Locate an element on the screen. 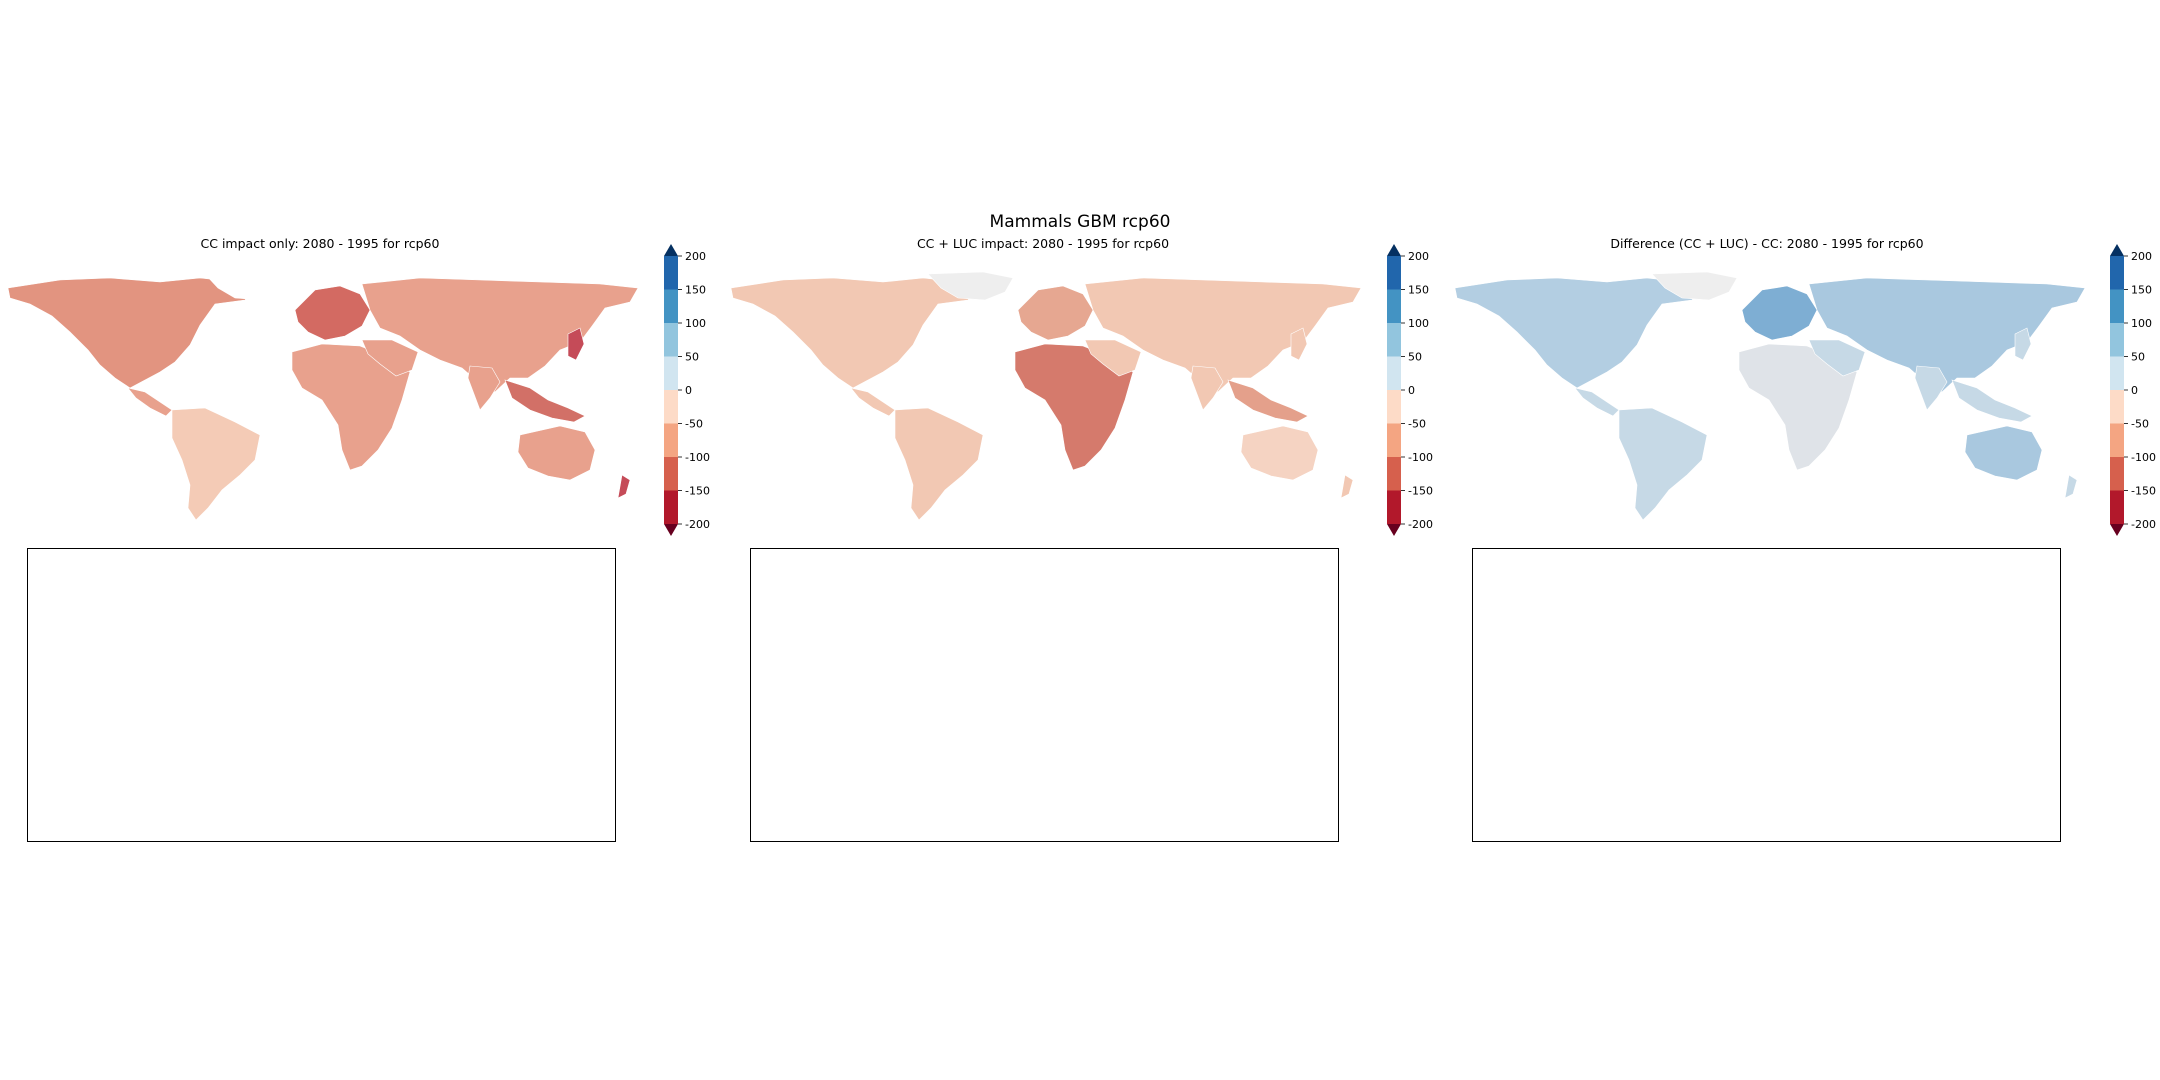 This screenshot has width=2160, height=1080. panel-title-cc: CC impact only: 2080 - 1995 for rcp60 is located at coordinates (320, 243).